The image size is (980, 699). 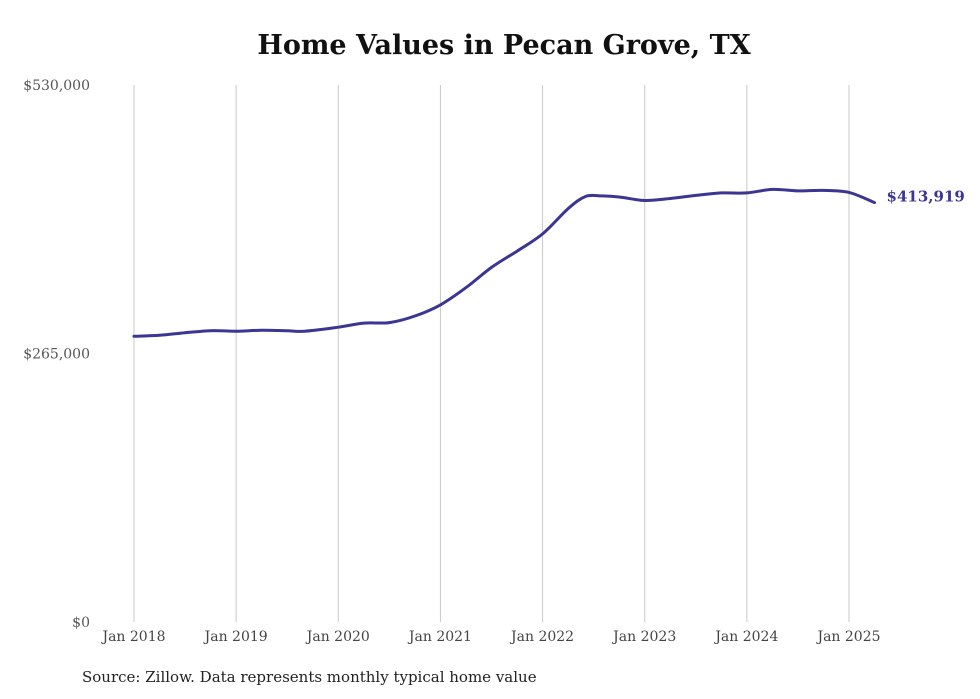 I want to click on y-axis-labels: $0 $265,000 $530,000, so click(x=56, y=354).